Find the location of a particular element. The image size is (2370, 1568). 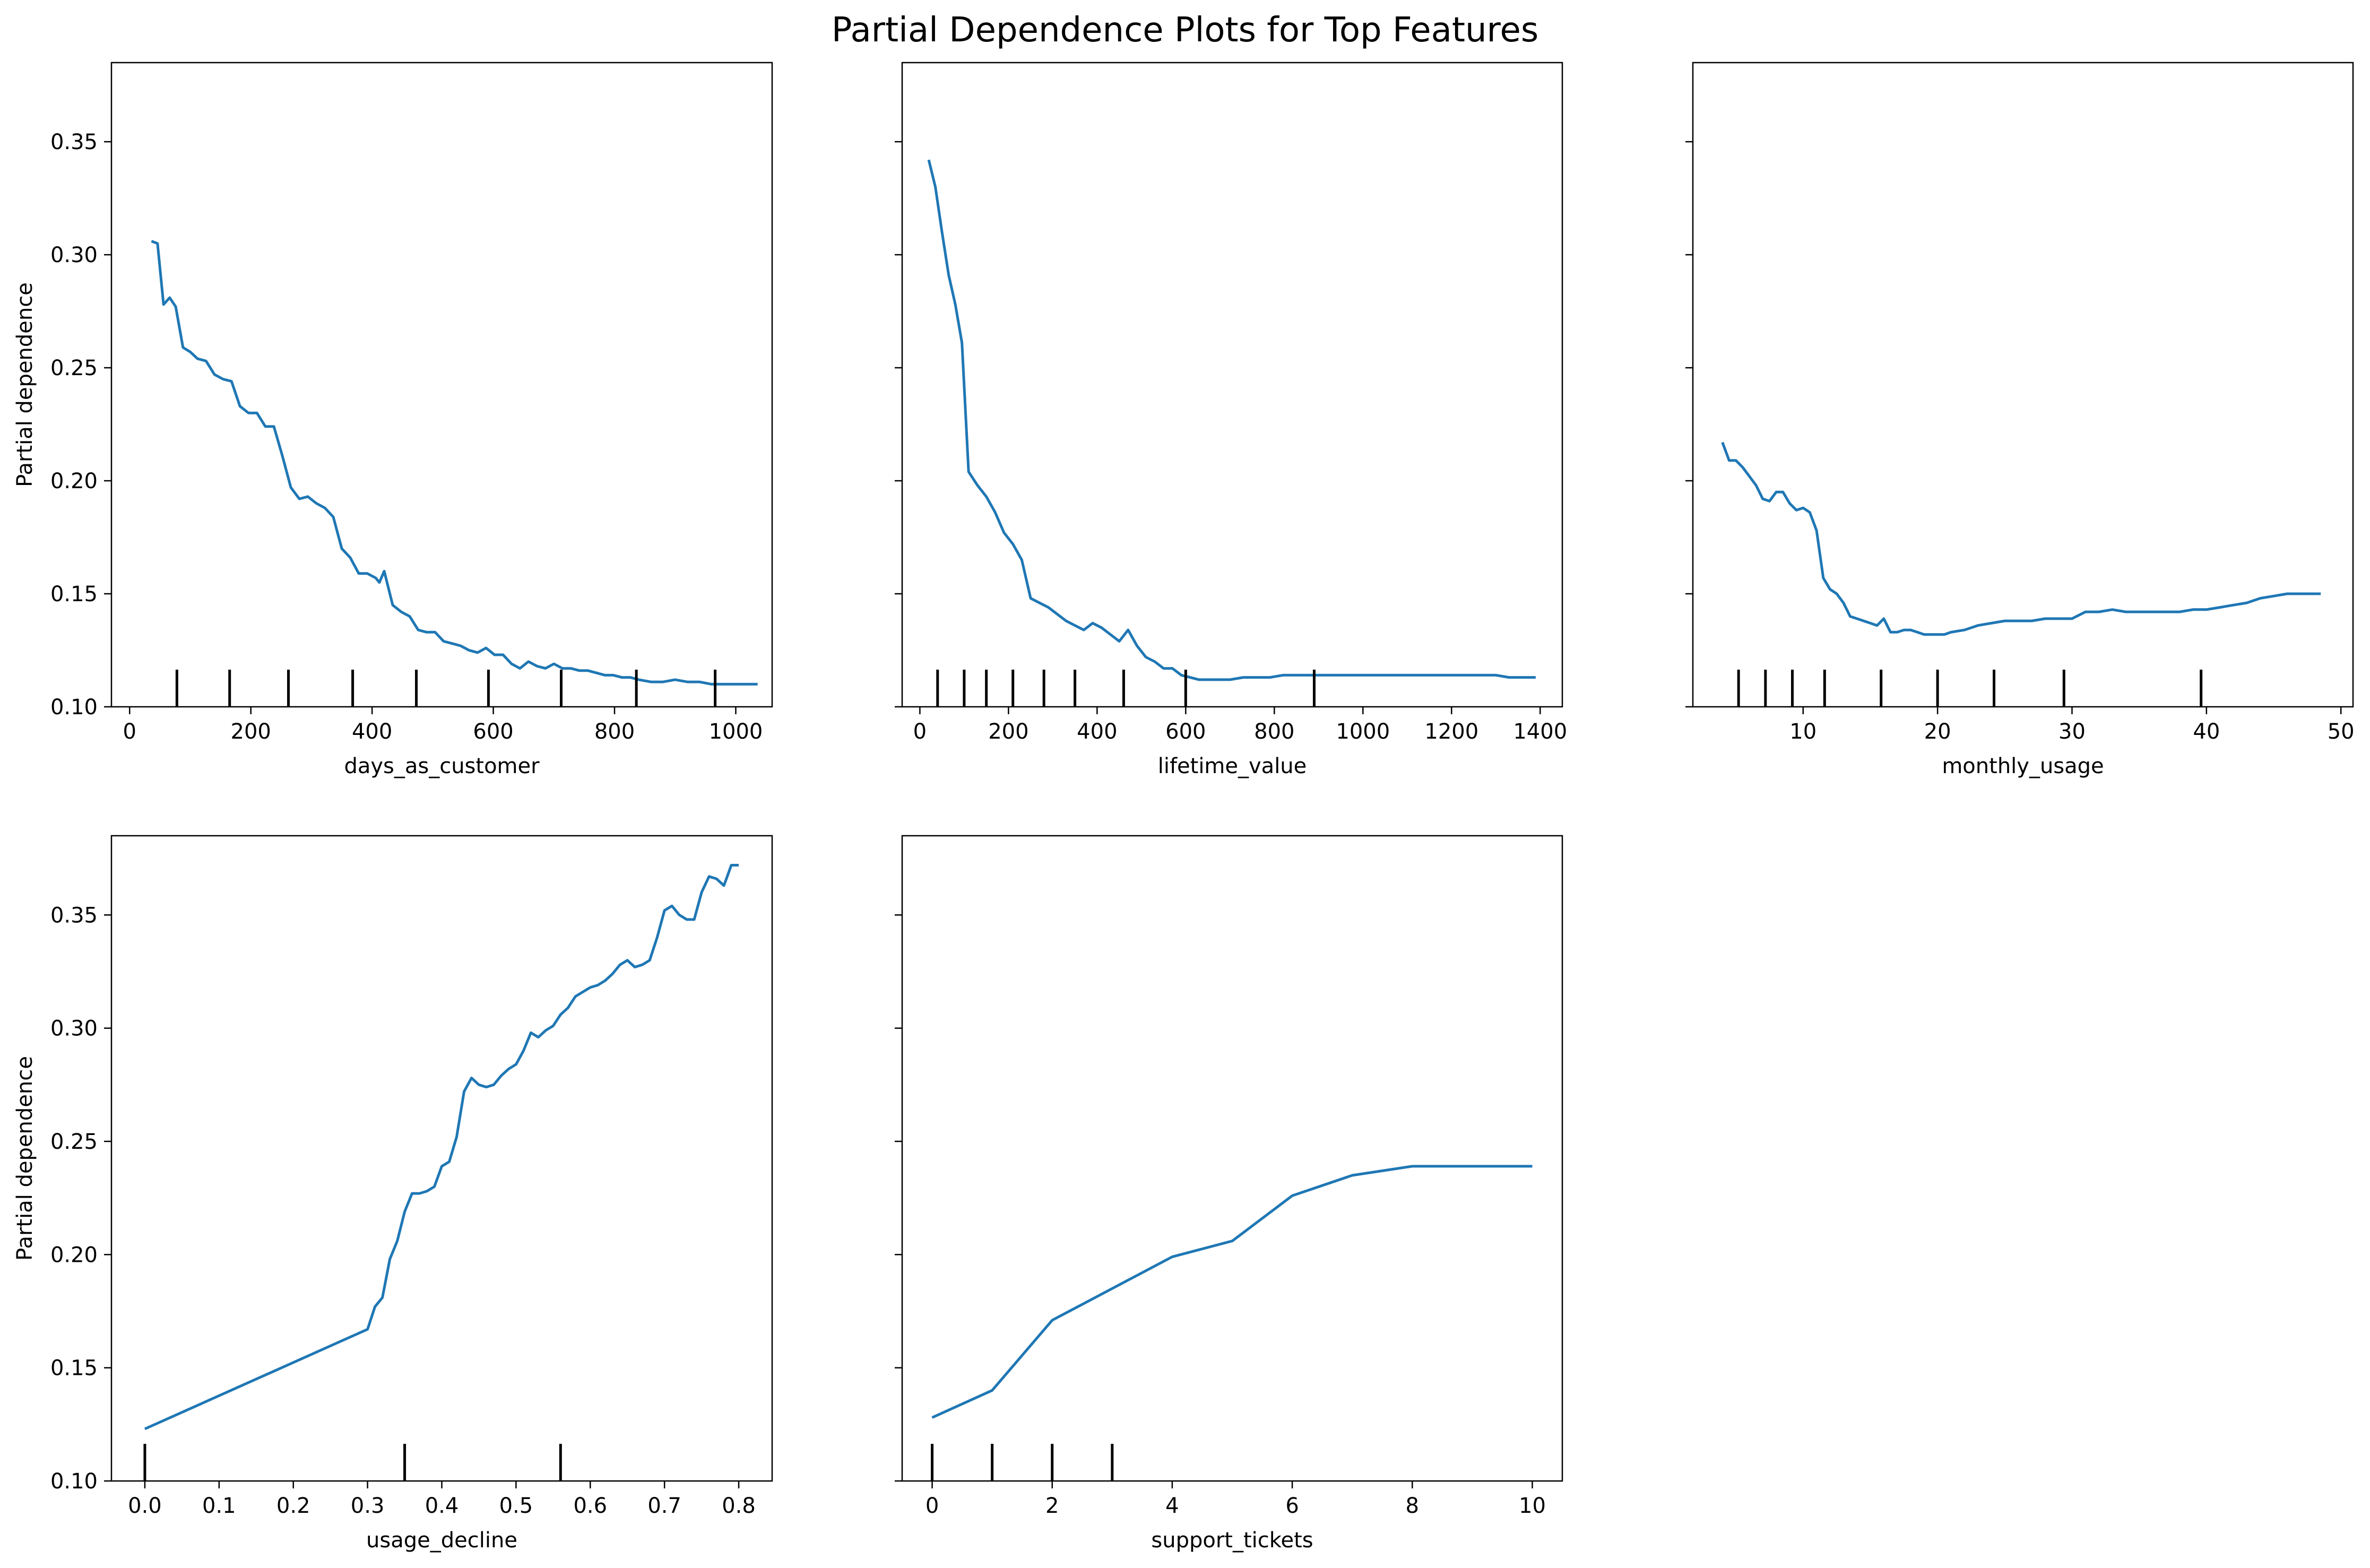

x-tick-label: 2 is located at coordinates (1052, 1506).